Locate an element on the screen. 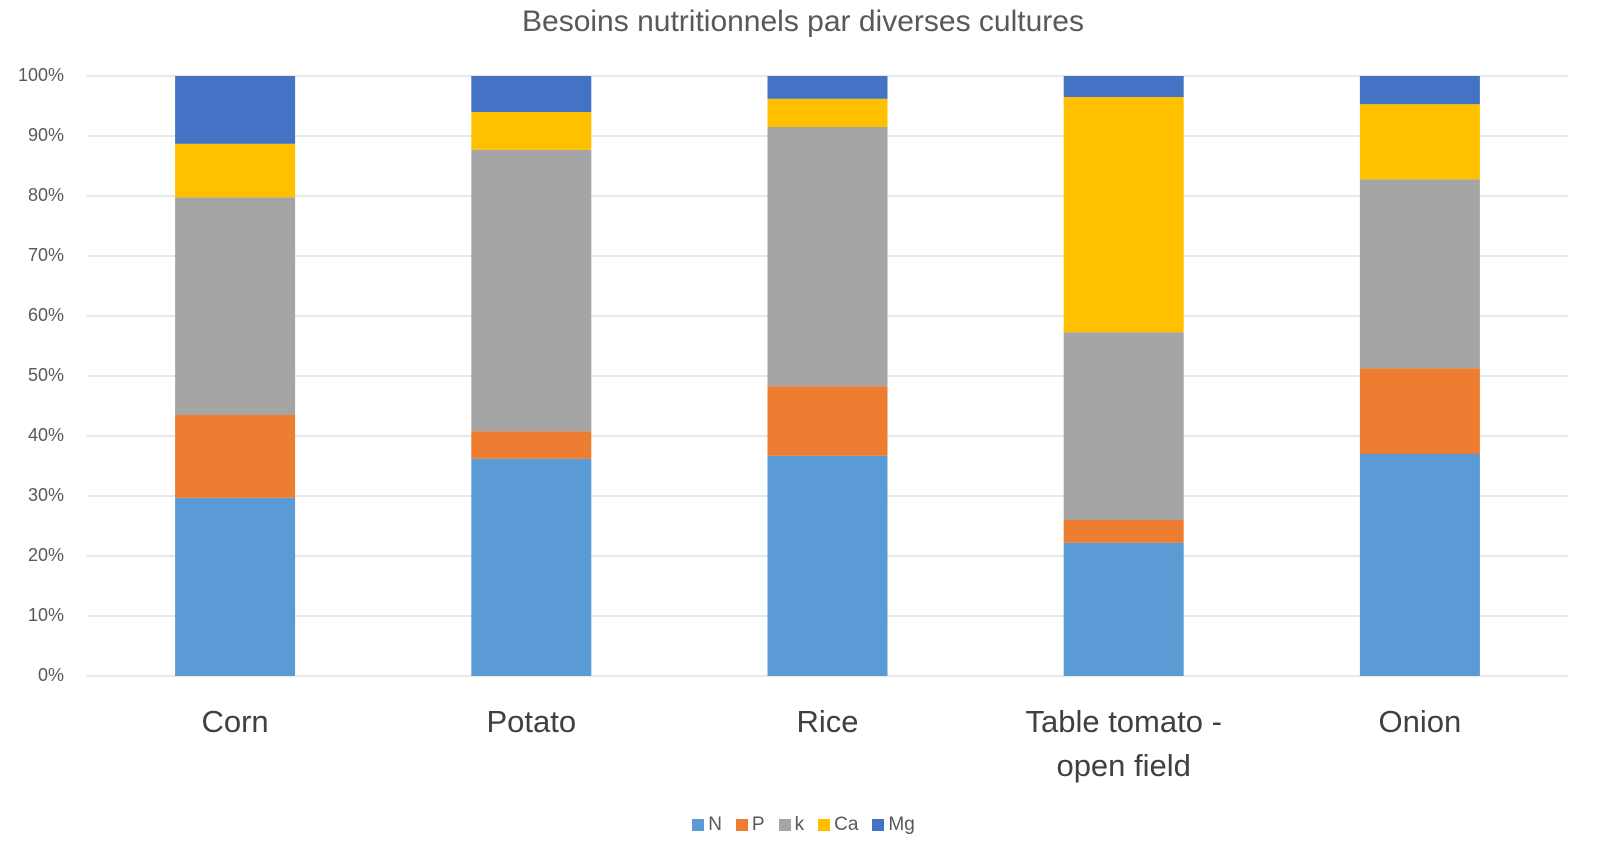  x-tick-label: Rice is located at coordinates (827, 721).